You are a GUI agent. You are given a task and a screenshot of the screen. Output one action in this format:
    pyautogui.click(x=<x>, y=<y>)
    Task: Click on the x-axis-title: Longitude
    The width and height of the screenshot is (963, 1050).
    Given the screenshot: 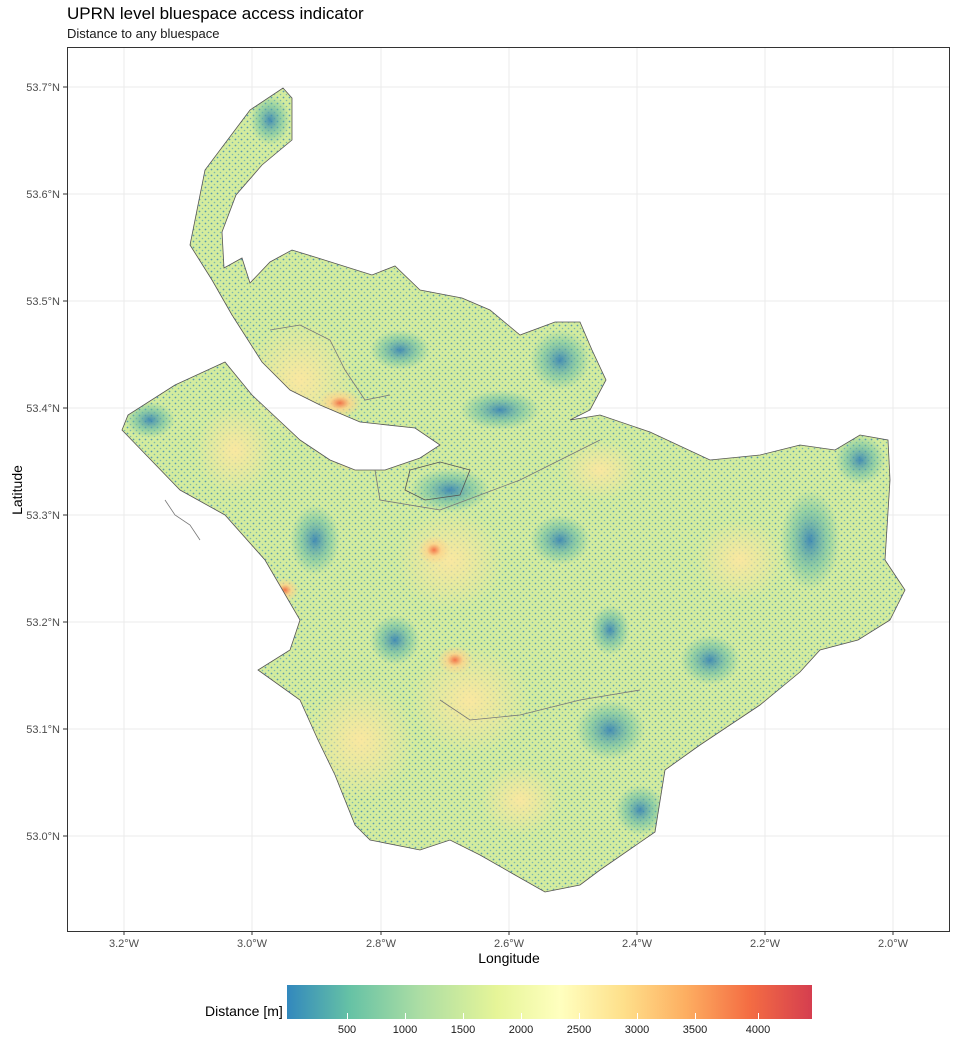 What is the action you would take?
    pyautogui.click(x=509, y=958)
    